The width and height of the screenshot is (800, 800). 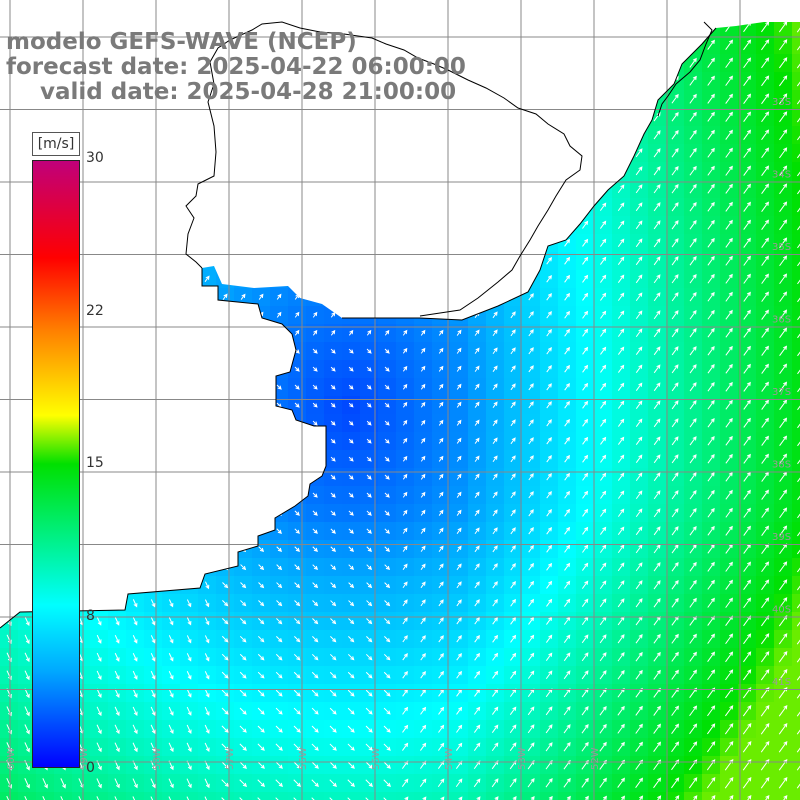 I want to click on lagoon-border, so click(x=685, y=69).